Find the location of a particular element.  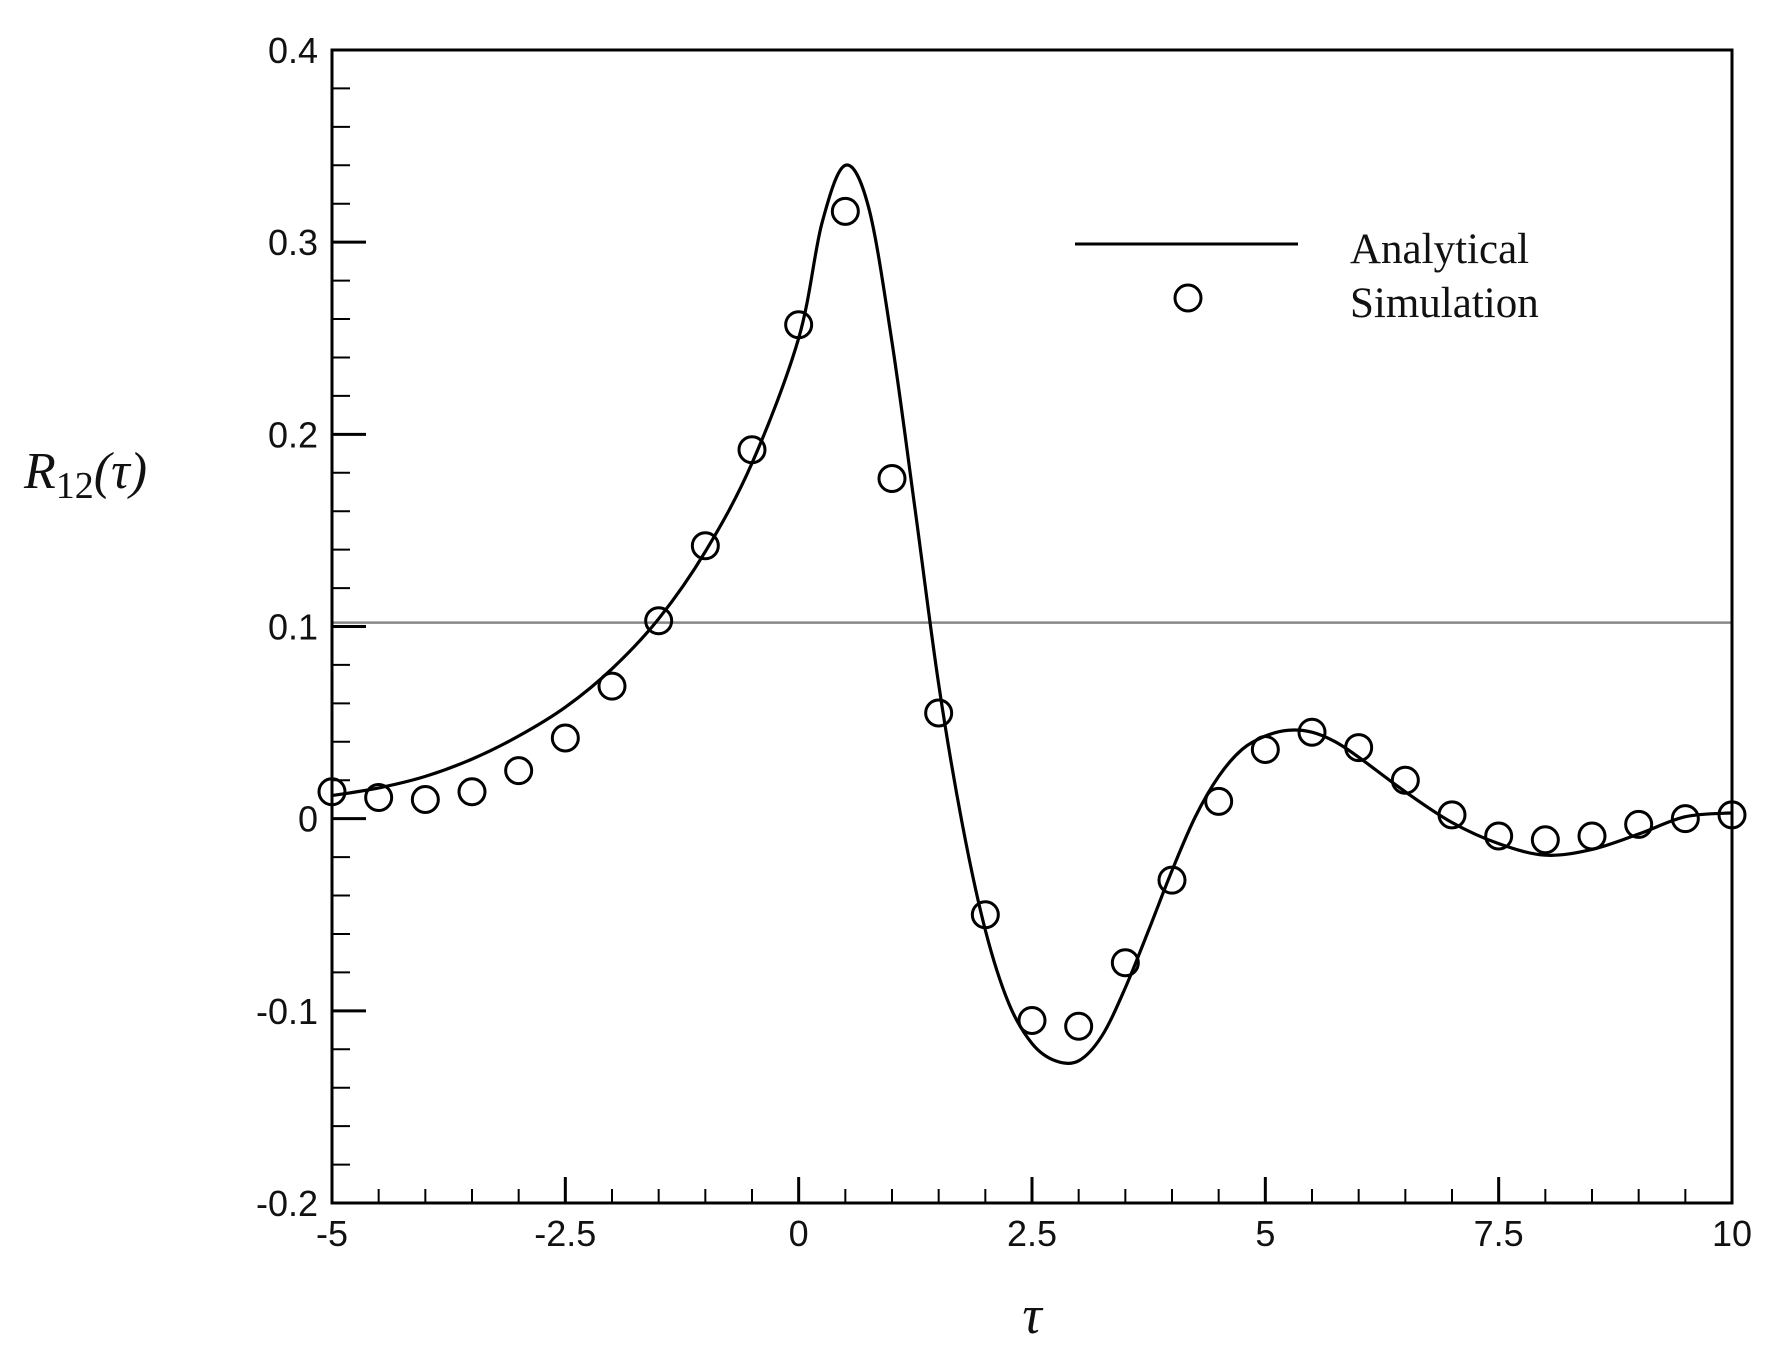

legend-label-simulation: Simulation is located at coordinates (1444, 303).